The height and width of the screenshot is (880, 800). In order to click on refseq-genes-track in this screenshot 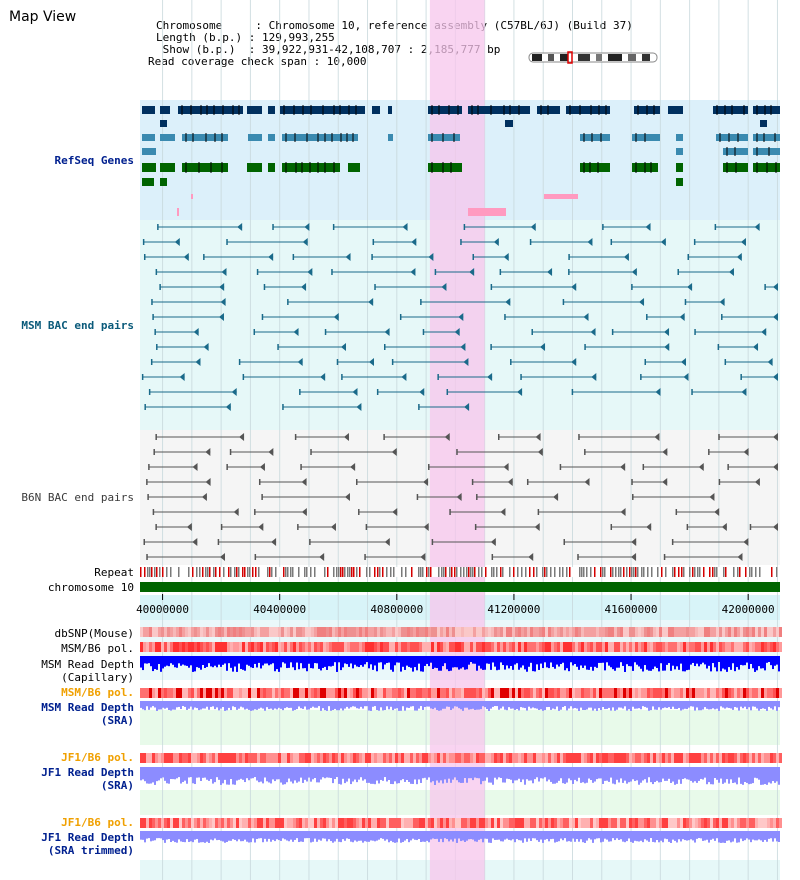, I will do `click(461, 160)`.